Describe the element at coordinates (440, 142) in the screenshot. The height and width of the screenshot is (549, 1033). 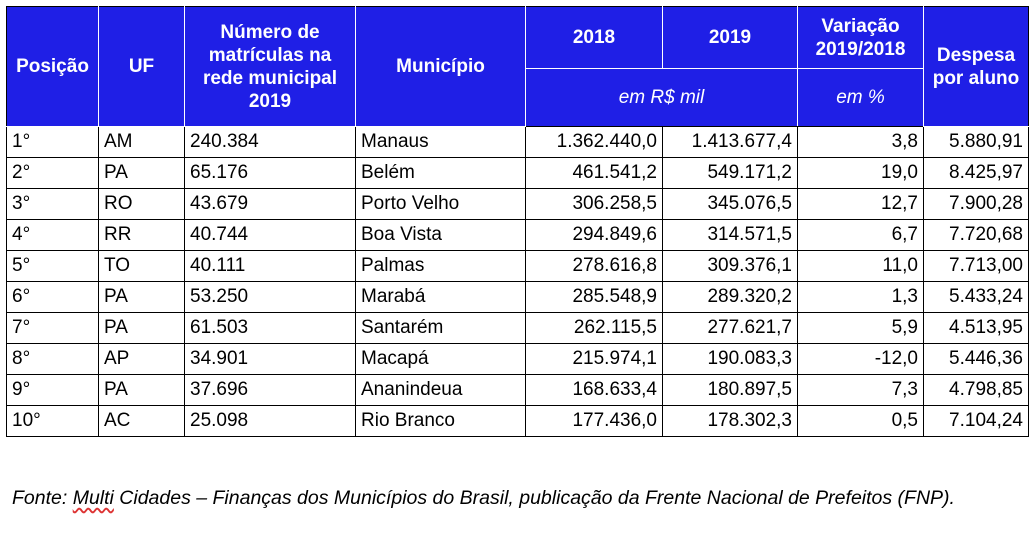
I see `cell-municipio: Manaus` at that location.